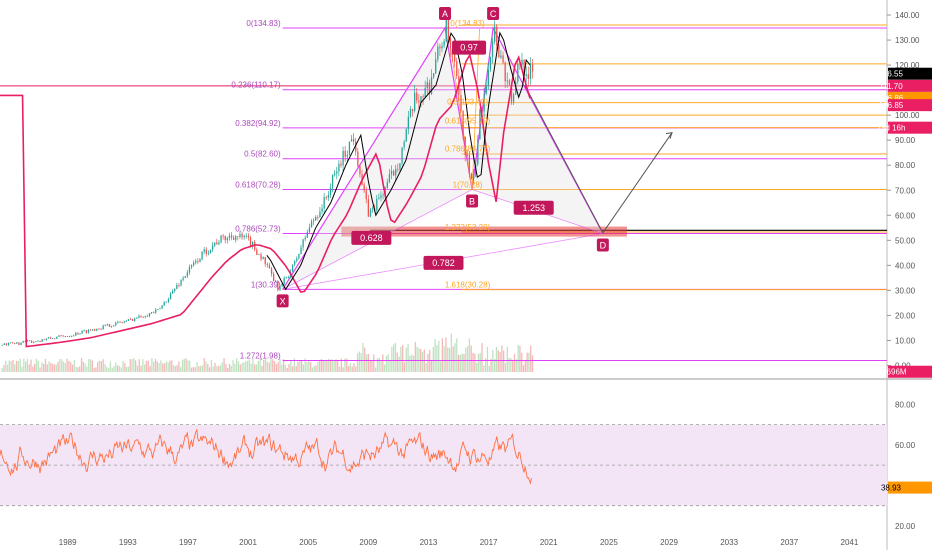 This screenshot has width=932, height=550. I want to click on projection-arrow-icon, so click(669, 135).